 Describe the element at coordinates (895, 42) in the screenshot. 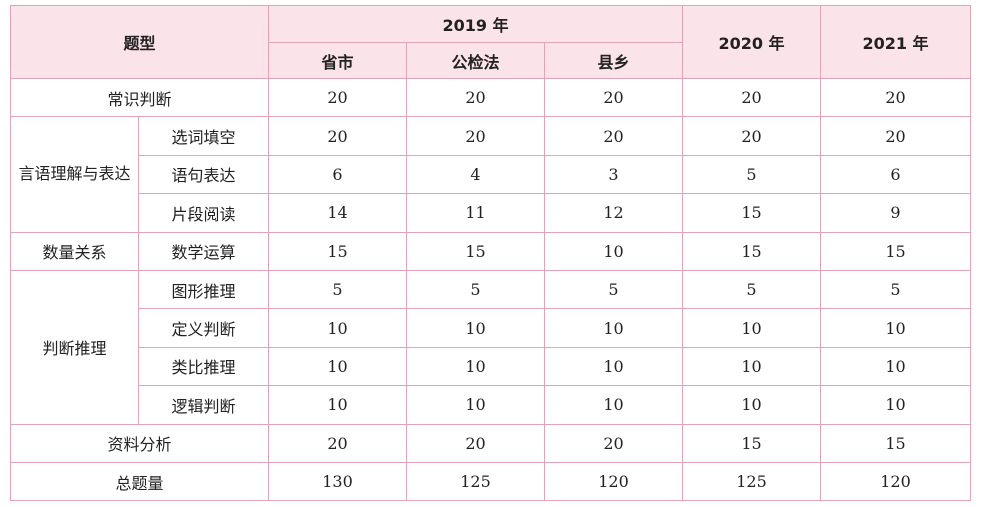

I see `header-year-2021: 2021 年` at that location.